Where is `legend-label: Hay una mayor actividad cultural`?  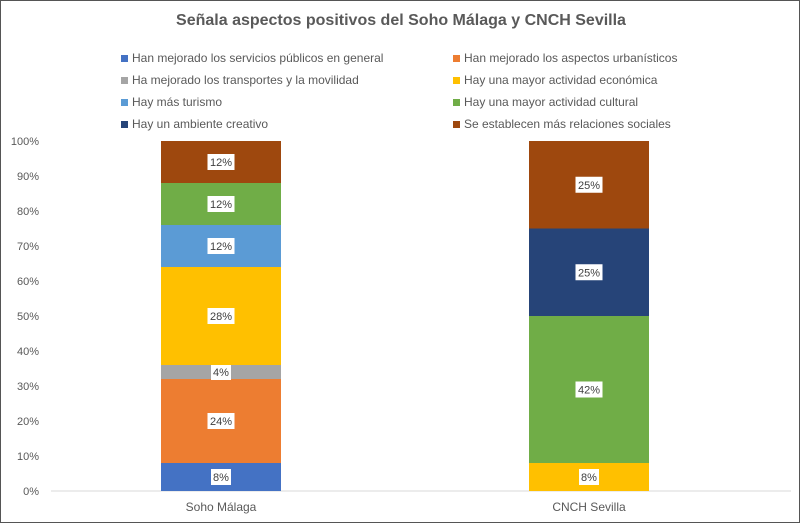 legend-label: Hay una mayor actividad cultural is located at coordinates (551, 102).